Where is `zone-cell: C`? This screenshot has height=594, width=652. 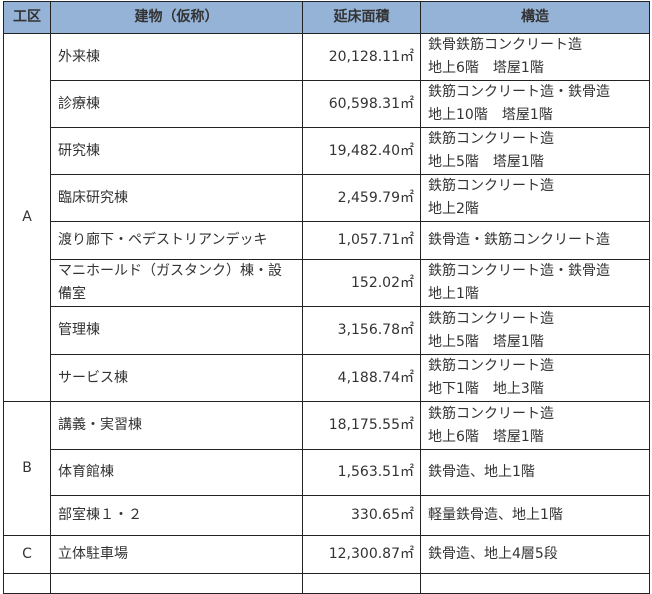
zone-cell: C is located at coordinates (27, 554).